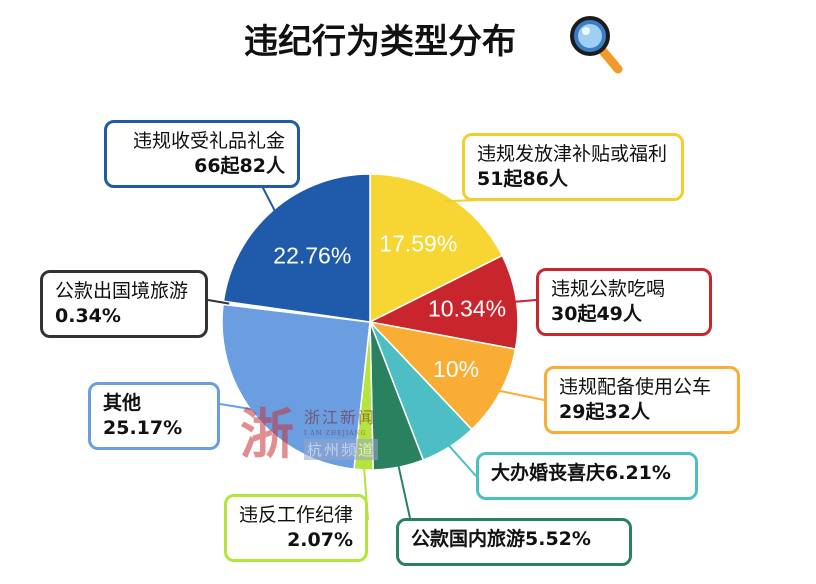 The width and height of the screenshot is (816, 584). Describe the element at coordinates (296, 528) in the screenshot. I see `slice-6-callout: 违反工作纪律 2.07%` at that location.